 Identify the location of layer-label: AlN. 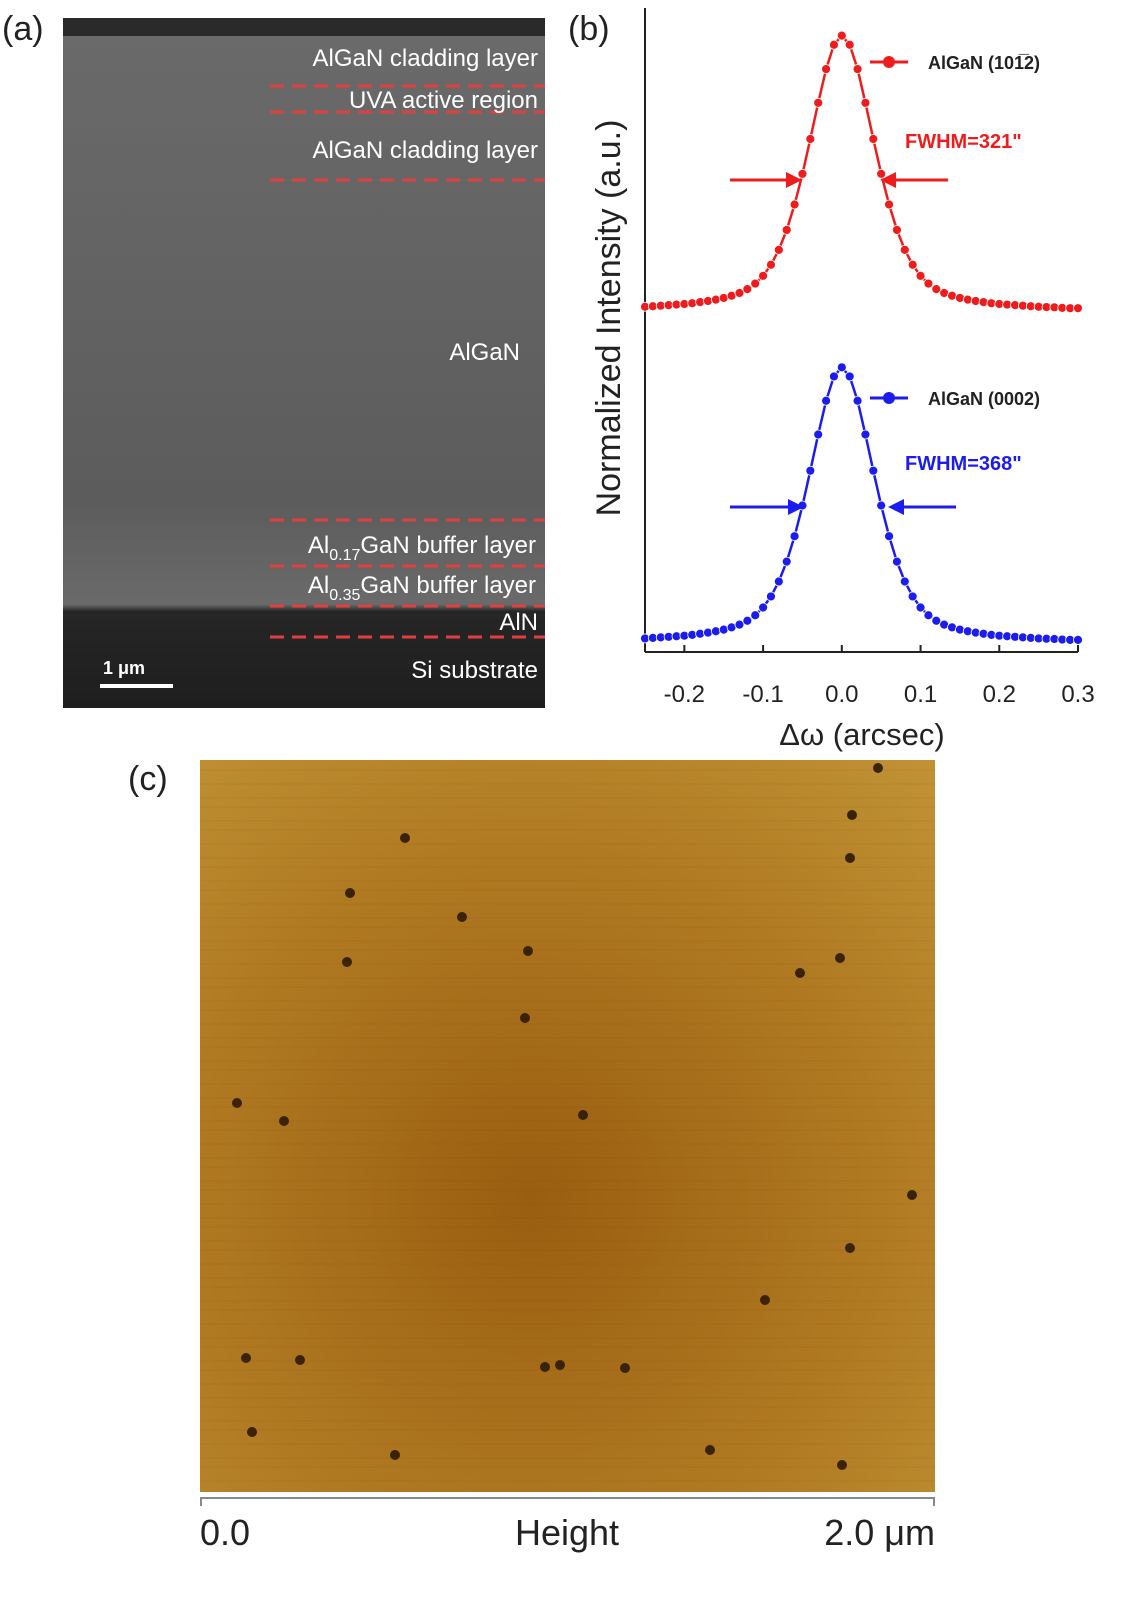
(518, 622).